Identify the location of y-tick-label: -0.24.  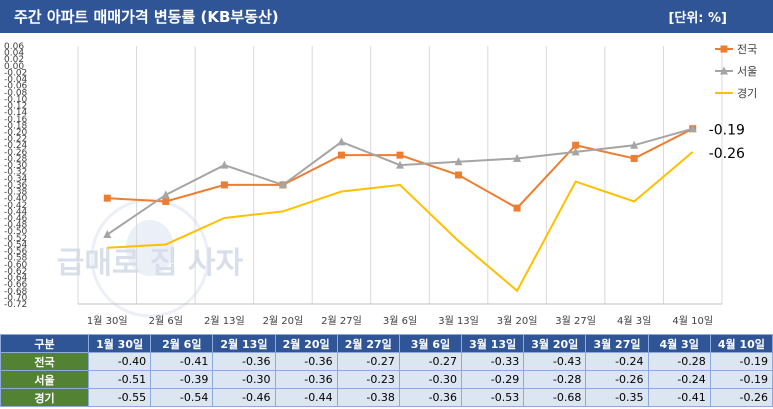
(16, 146).